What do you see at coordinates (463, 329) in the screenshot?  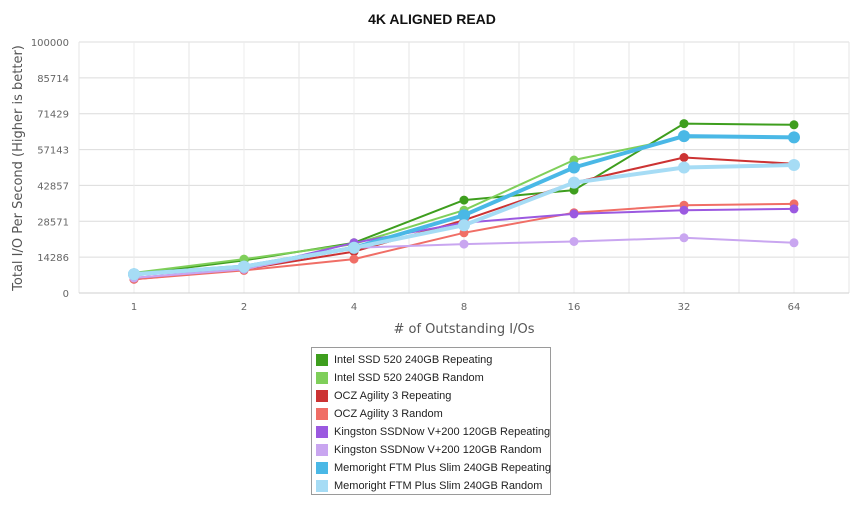 I see `x-axis-title: # of Outstanding I/Os` at bounding box center [463, 329].